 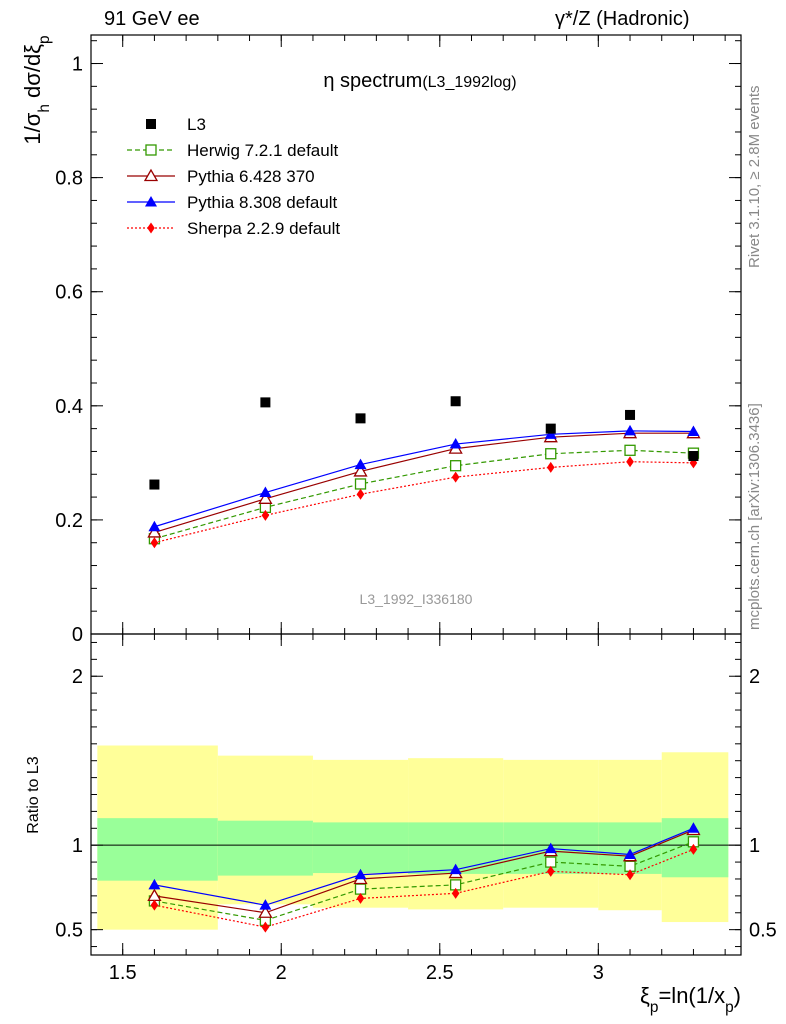 I want to click on legend-entry-2: Pythia 6.428 370, so click(x=221, y=176).